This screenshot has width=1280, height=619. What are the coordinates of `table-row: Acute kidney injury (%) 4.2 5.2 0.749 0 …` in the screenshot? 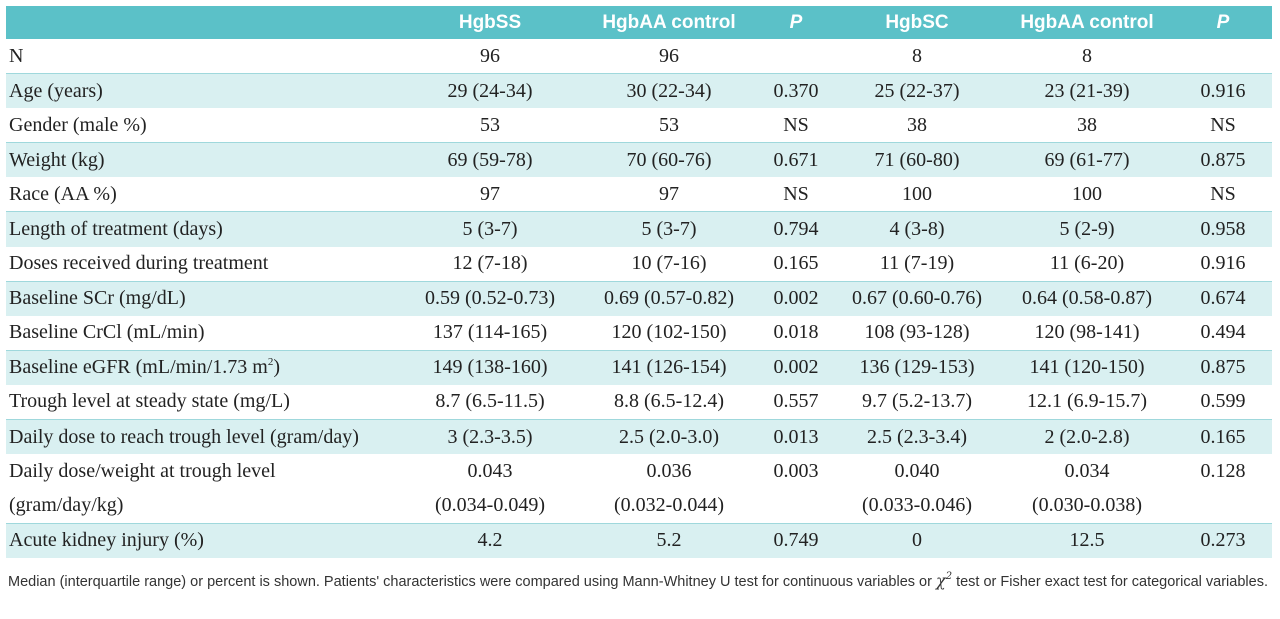 It's located at (639, 540).